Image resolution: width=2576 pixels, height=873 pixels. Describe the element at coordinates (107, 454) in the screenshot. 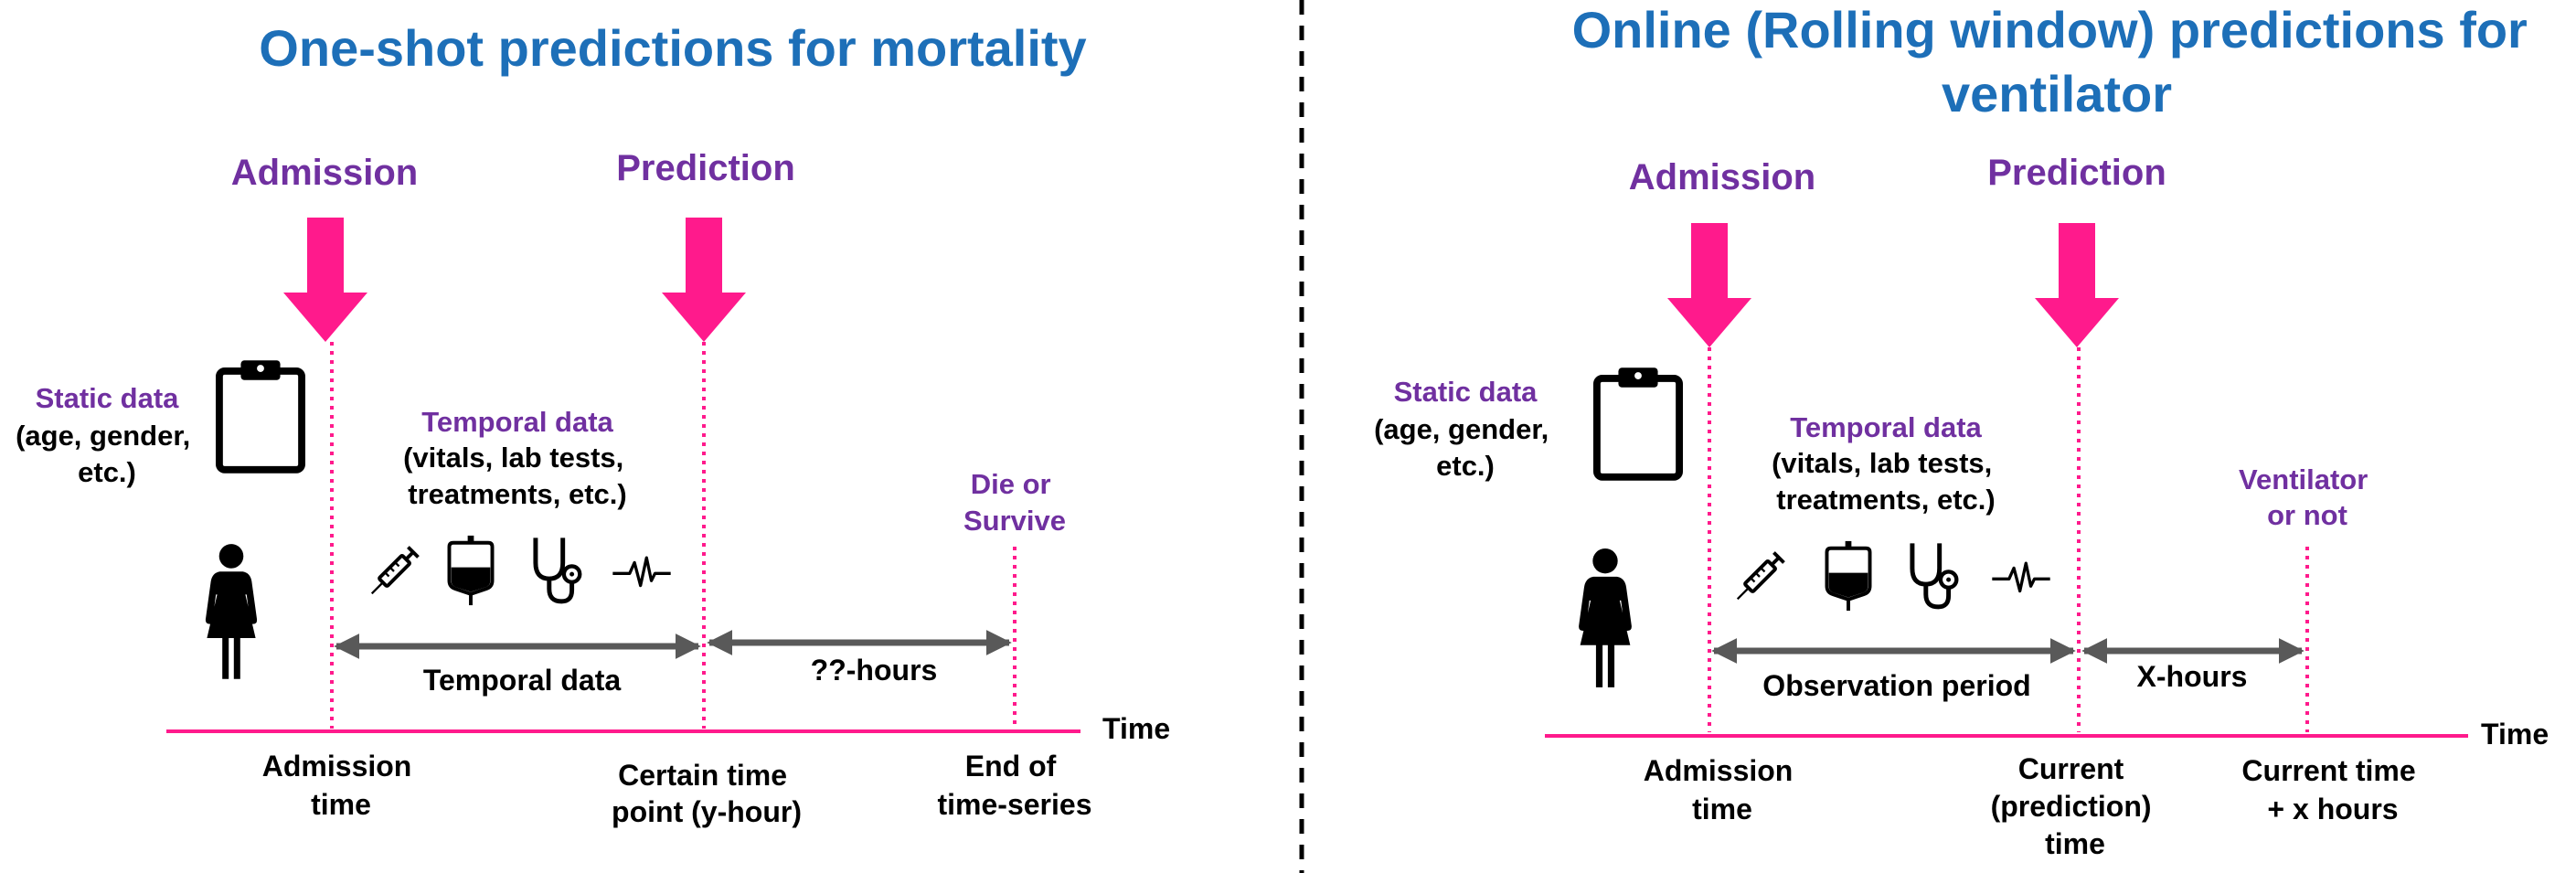

I see `left-static-desc: (age, gender, etc.)` at that location.